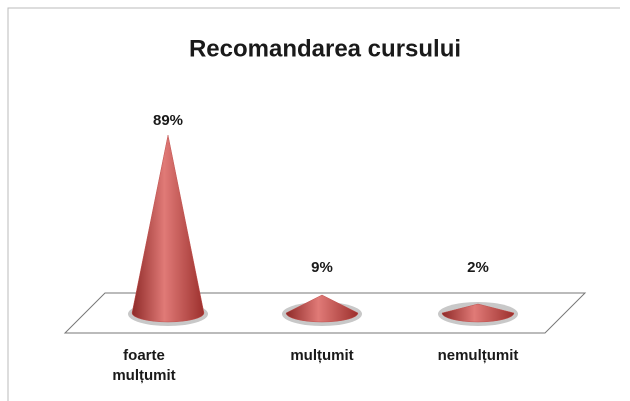  Describe the element at coordinates (144, 365) in the screenshot. I see `category-label: foarte mulțumit` at that location.